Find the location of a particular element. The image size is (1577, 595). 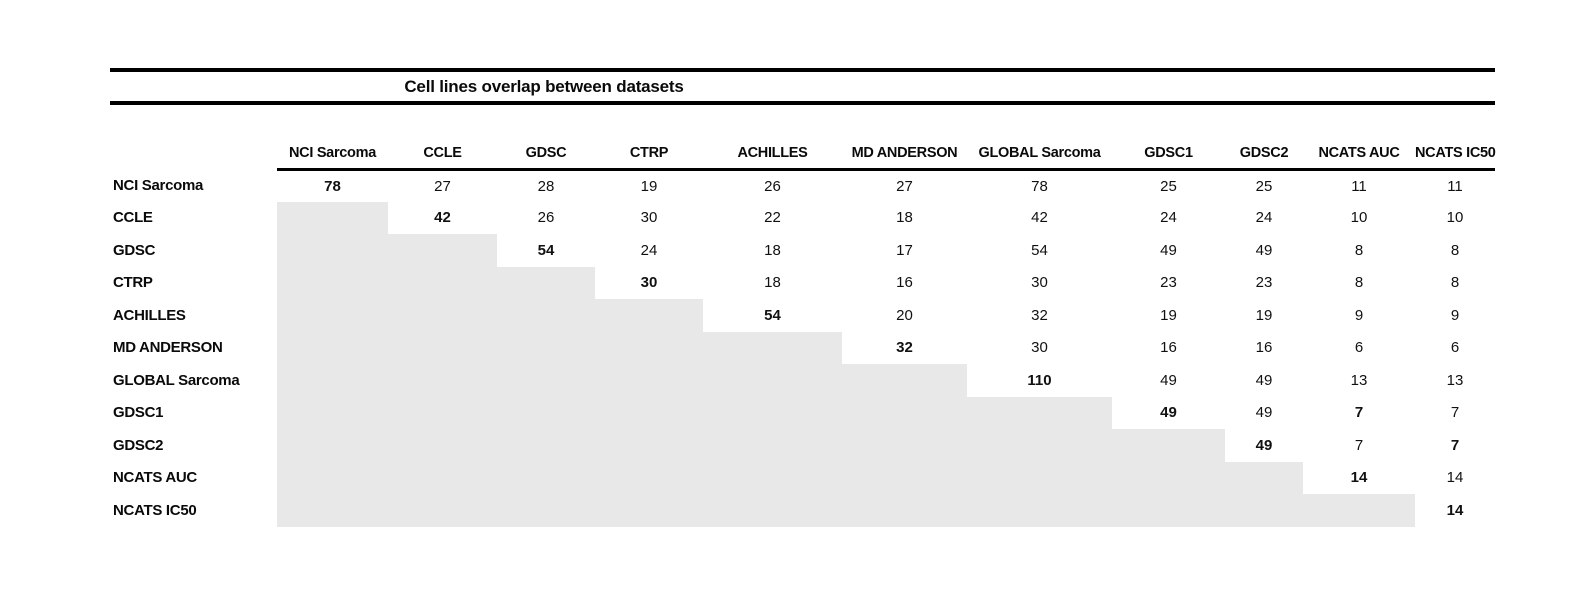

overlap-value-cell: 28 is located at coordinates (546, 186).